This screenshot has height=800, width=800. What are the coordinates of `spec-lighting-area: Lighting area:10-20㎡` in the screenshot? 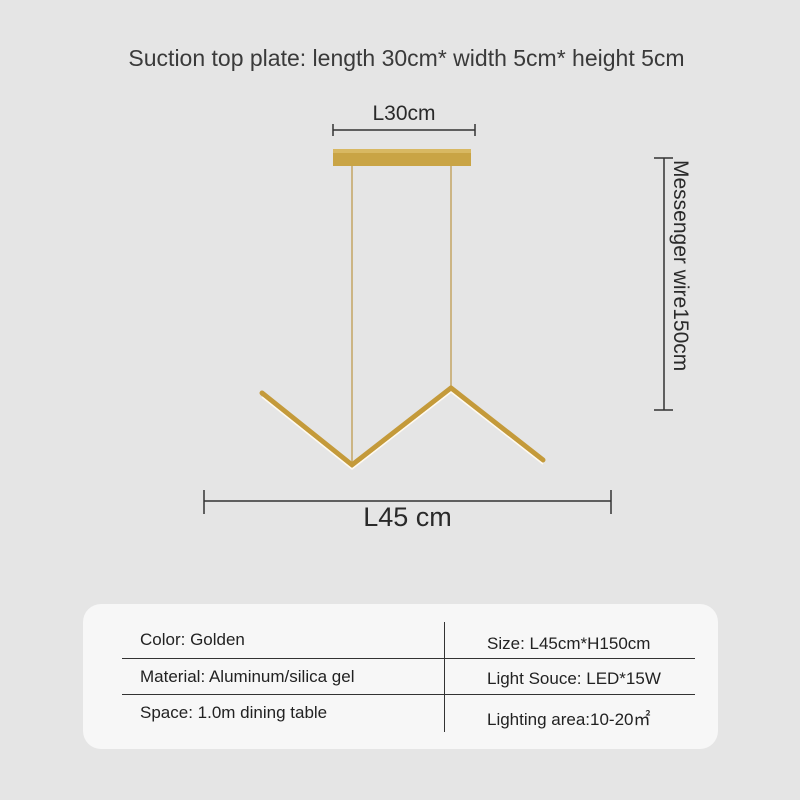 It's located at (569, 719).